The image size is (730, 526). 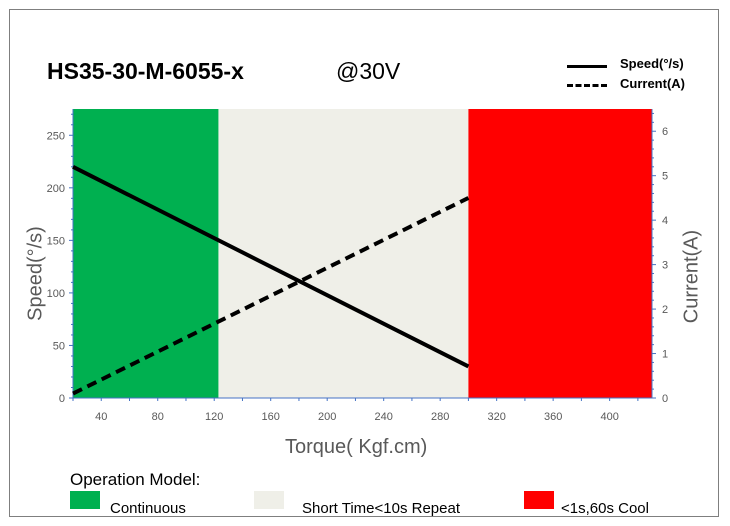 What do you see at coordinates (269, 500) in the screenshot?
I see `legend-short-time-swatch` at bounding box center [269, 500].